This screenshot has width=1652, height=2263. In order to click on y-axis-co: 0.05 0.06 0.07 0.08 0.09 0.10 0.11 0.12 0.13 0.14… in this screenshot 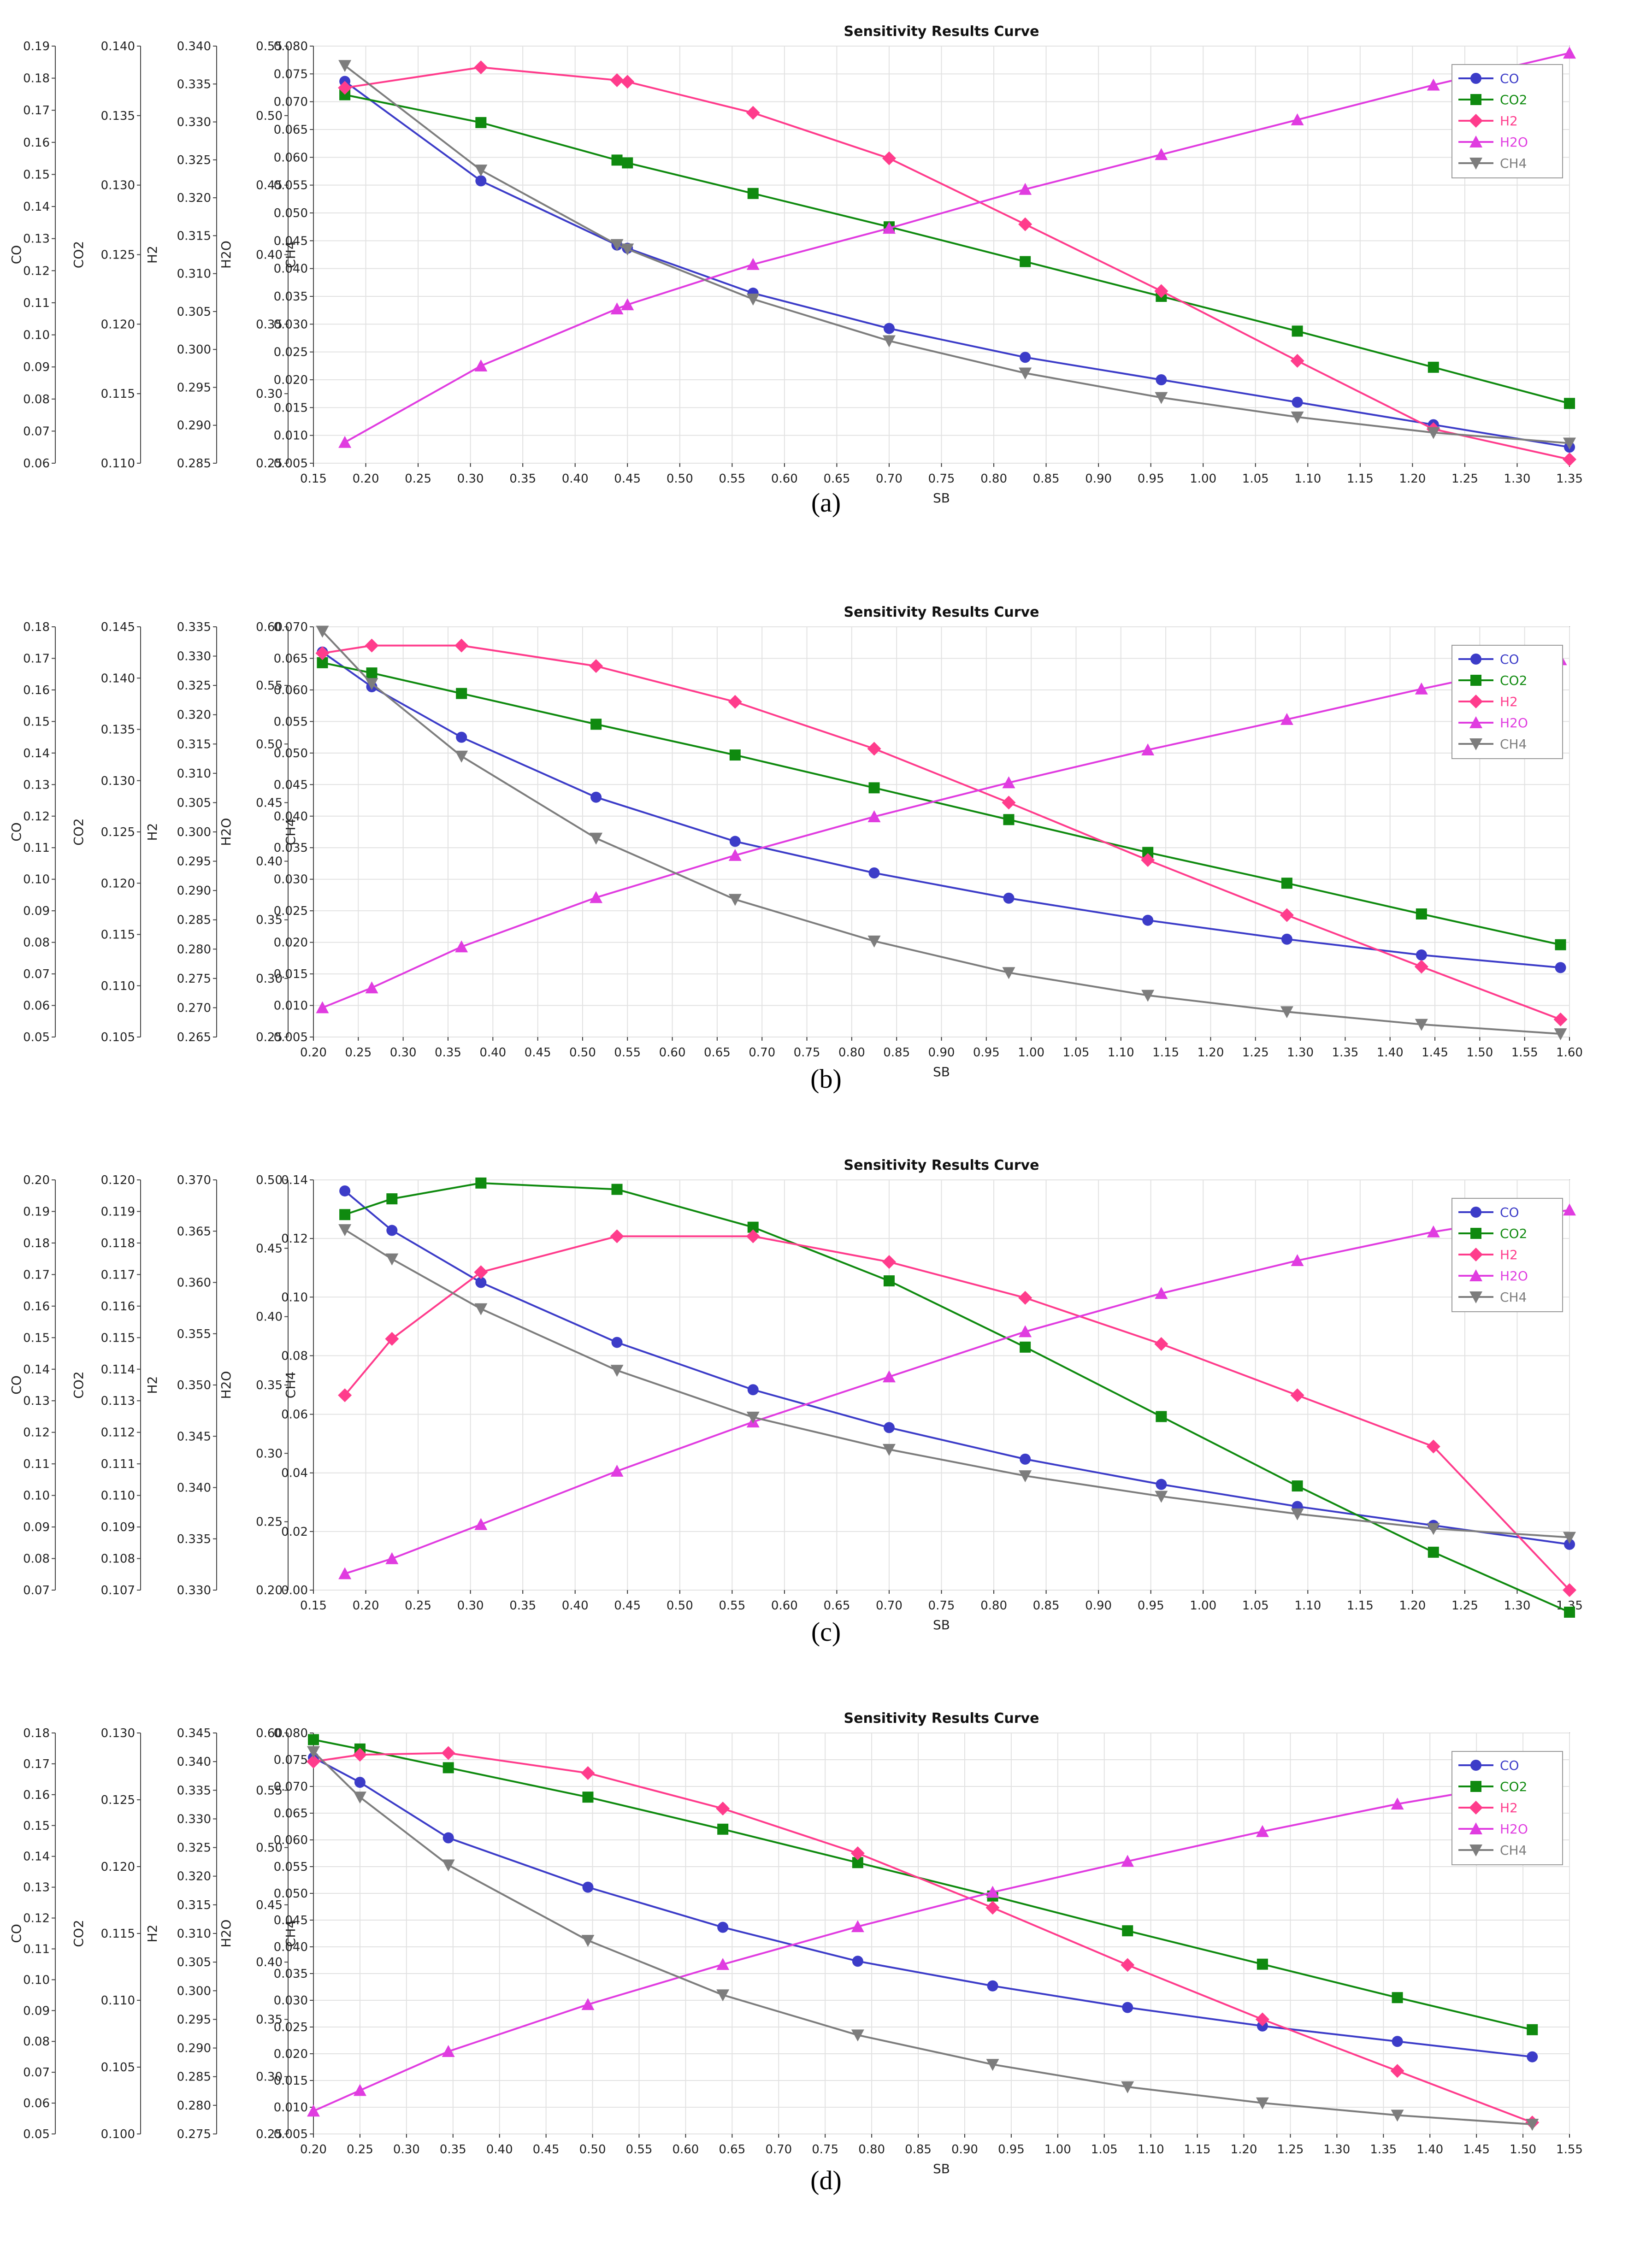, I will do `click(32, 832)`.